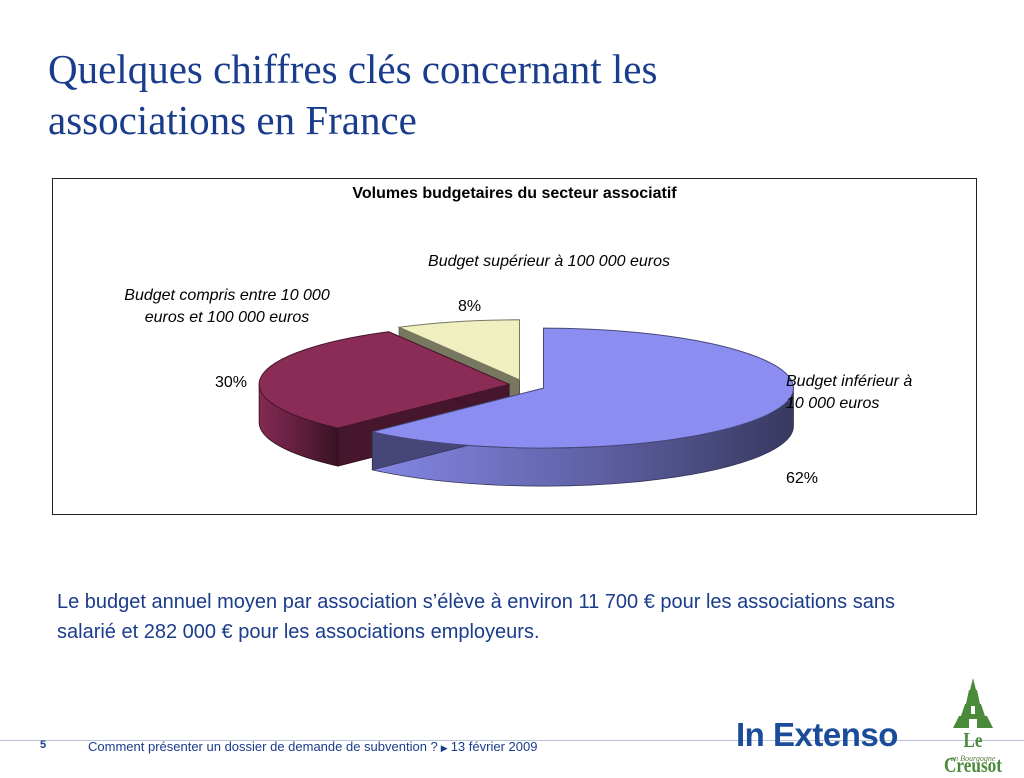 The width and height of the screenshot is (1024, 778). Describe the element at coordinates (459, 350) in the screenshot. I see `pie-slice-top-superieur` at that location.